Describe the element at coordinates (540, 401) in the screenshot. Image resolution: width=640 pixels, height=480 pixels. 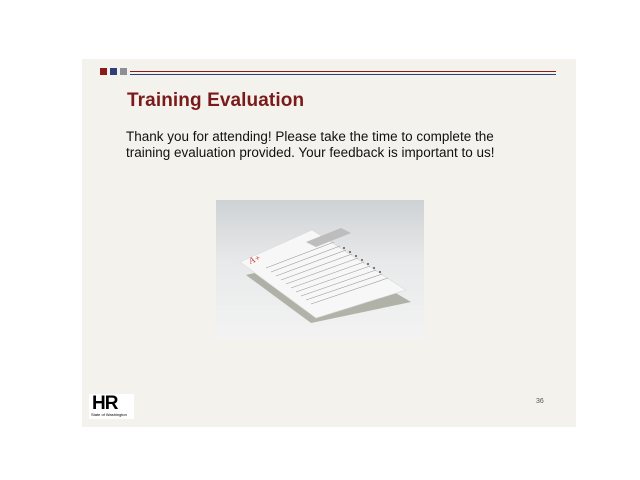
I see `slide-number: 36` at that location.